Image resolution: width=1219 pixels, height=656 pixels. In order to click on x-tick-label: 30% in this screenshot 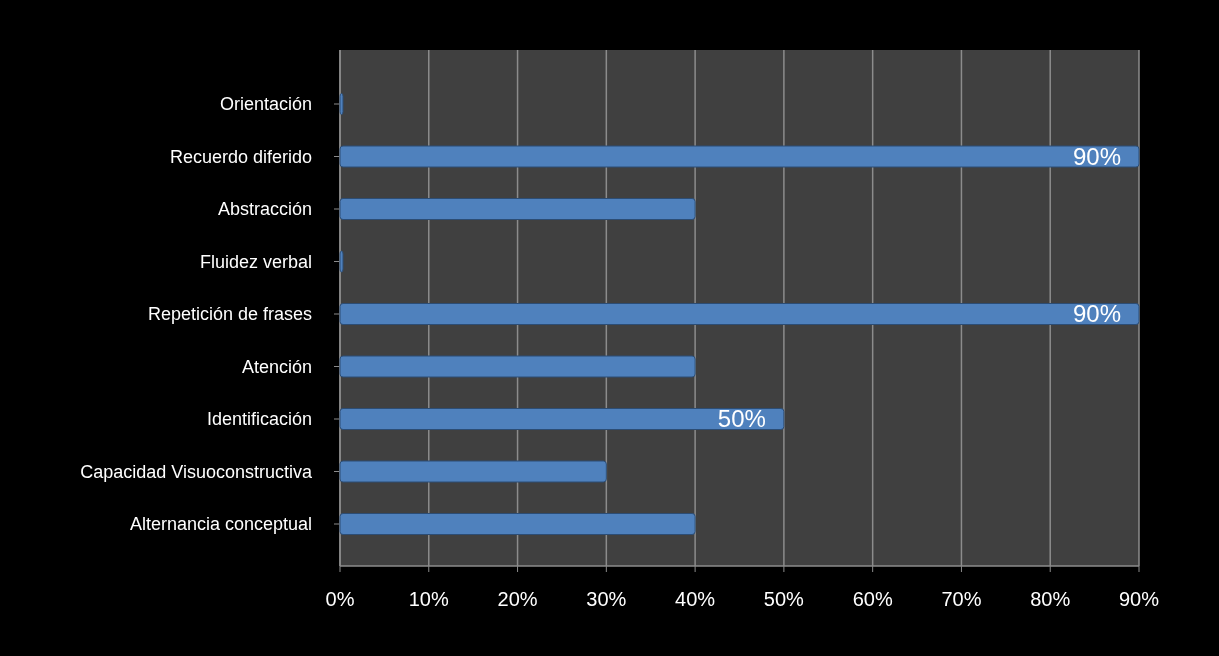, I will do `click(606, 599)`.